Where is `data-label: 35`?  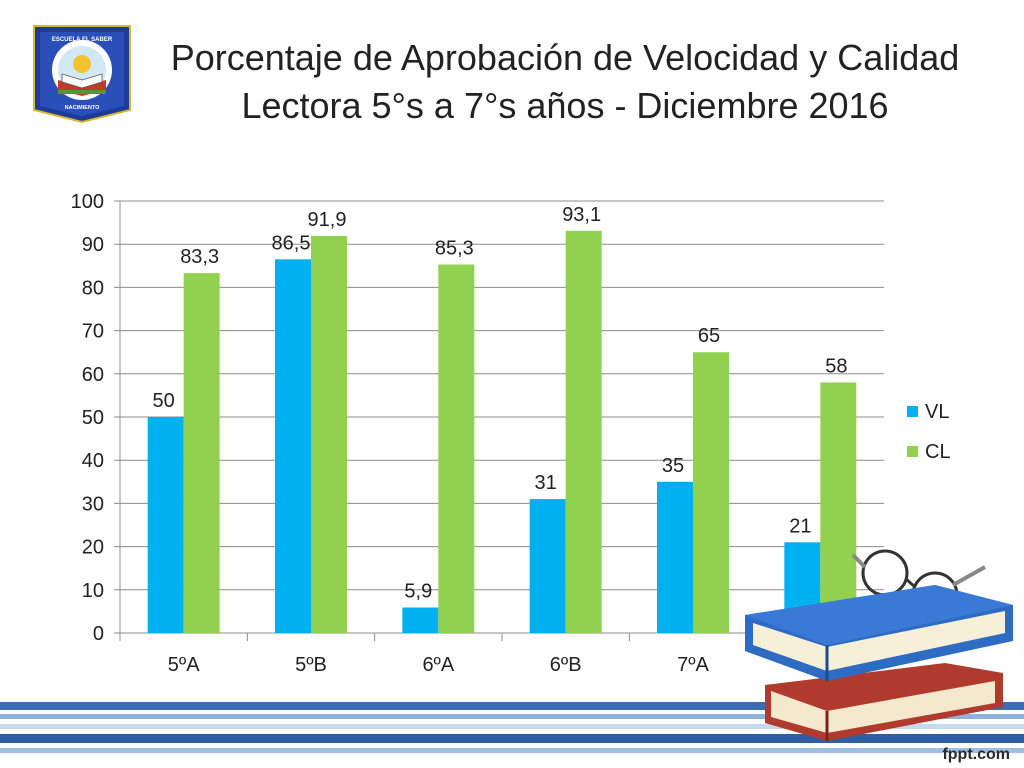 data-label: 35 is located at coordinates (673, 466).